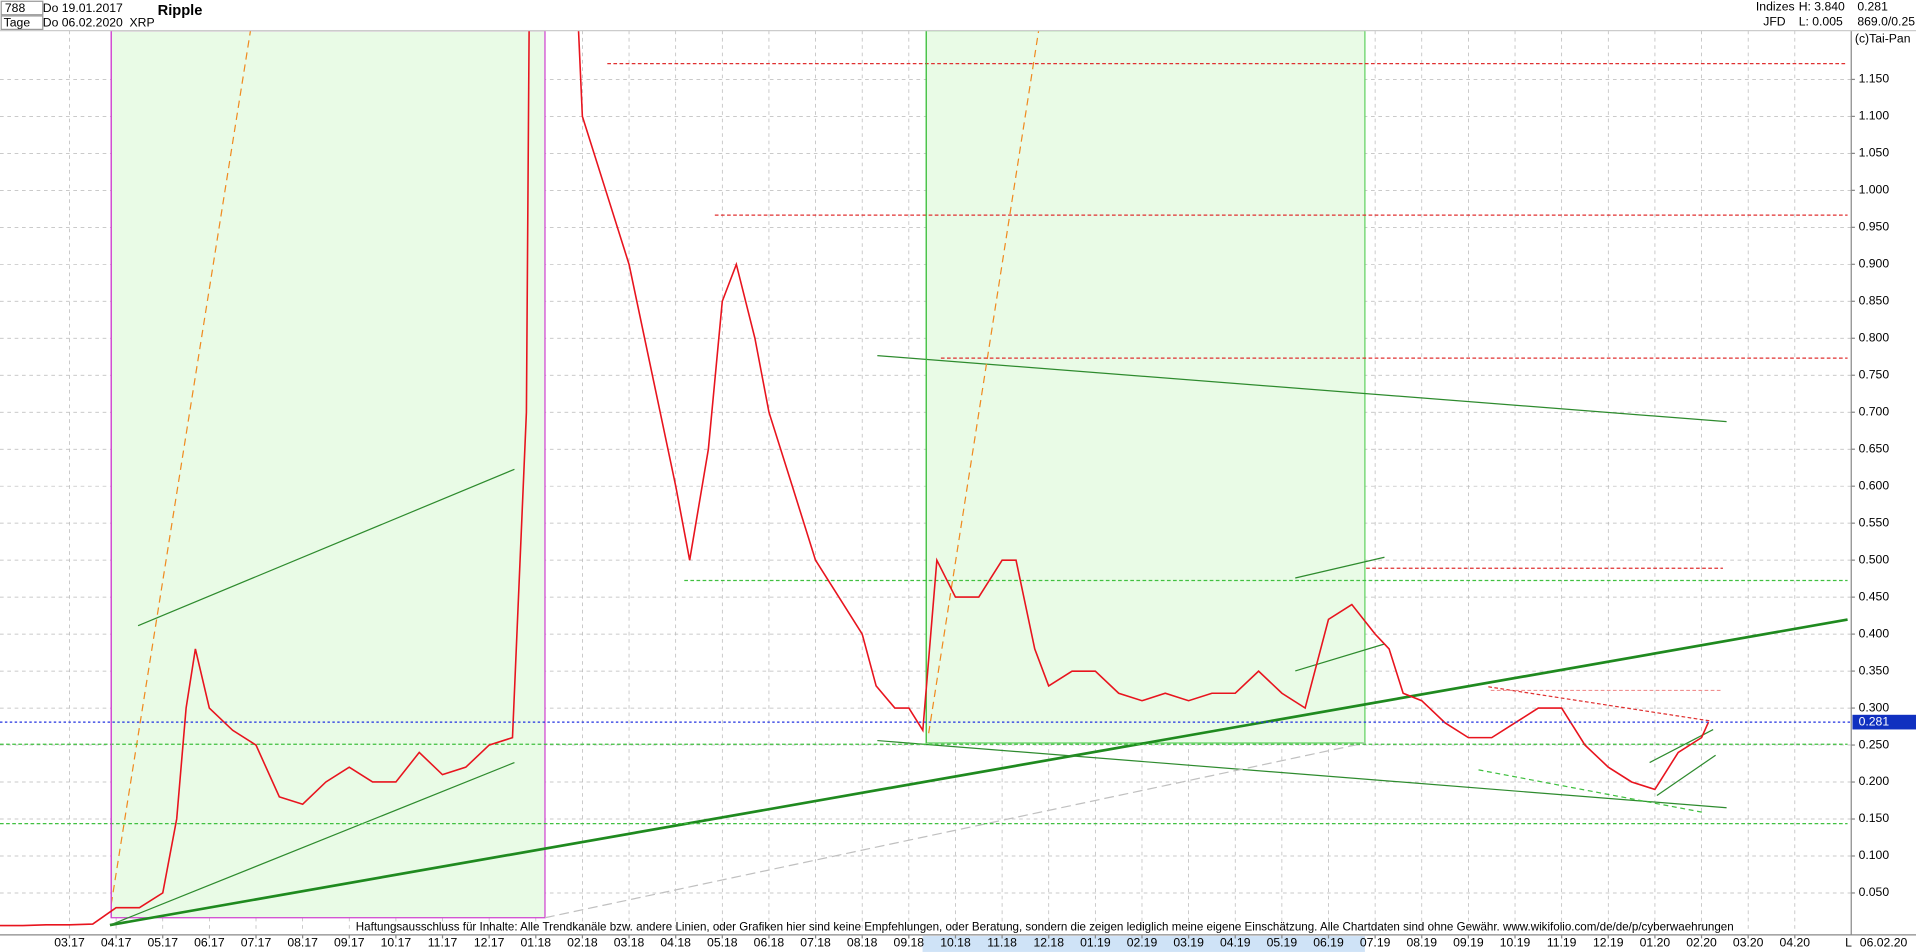 The width and height of the screenshot is (1916, 952). What do you see at coordinates (1874, 596) in the screenshot?
I see `y-tick-label: 0.450` at bounding box center [1874, 596].